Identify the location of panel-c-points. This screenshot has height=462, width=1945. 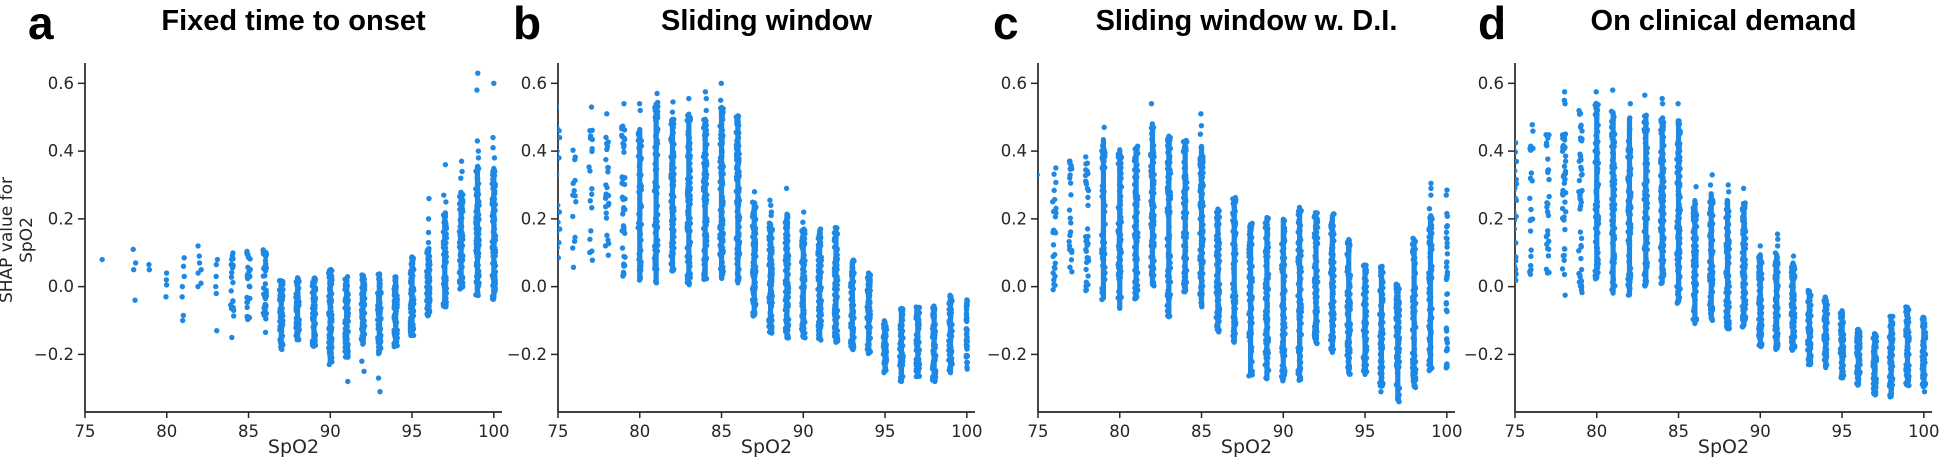
(1244, 252).